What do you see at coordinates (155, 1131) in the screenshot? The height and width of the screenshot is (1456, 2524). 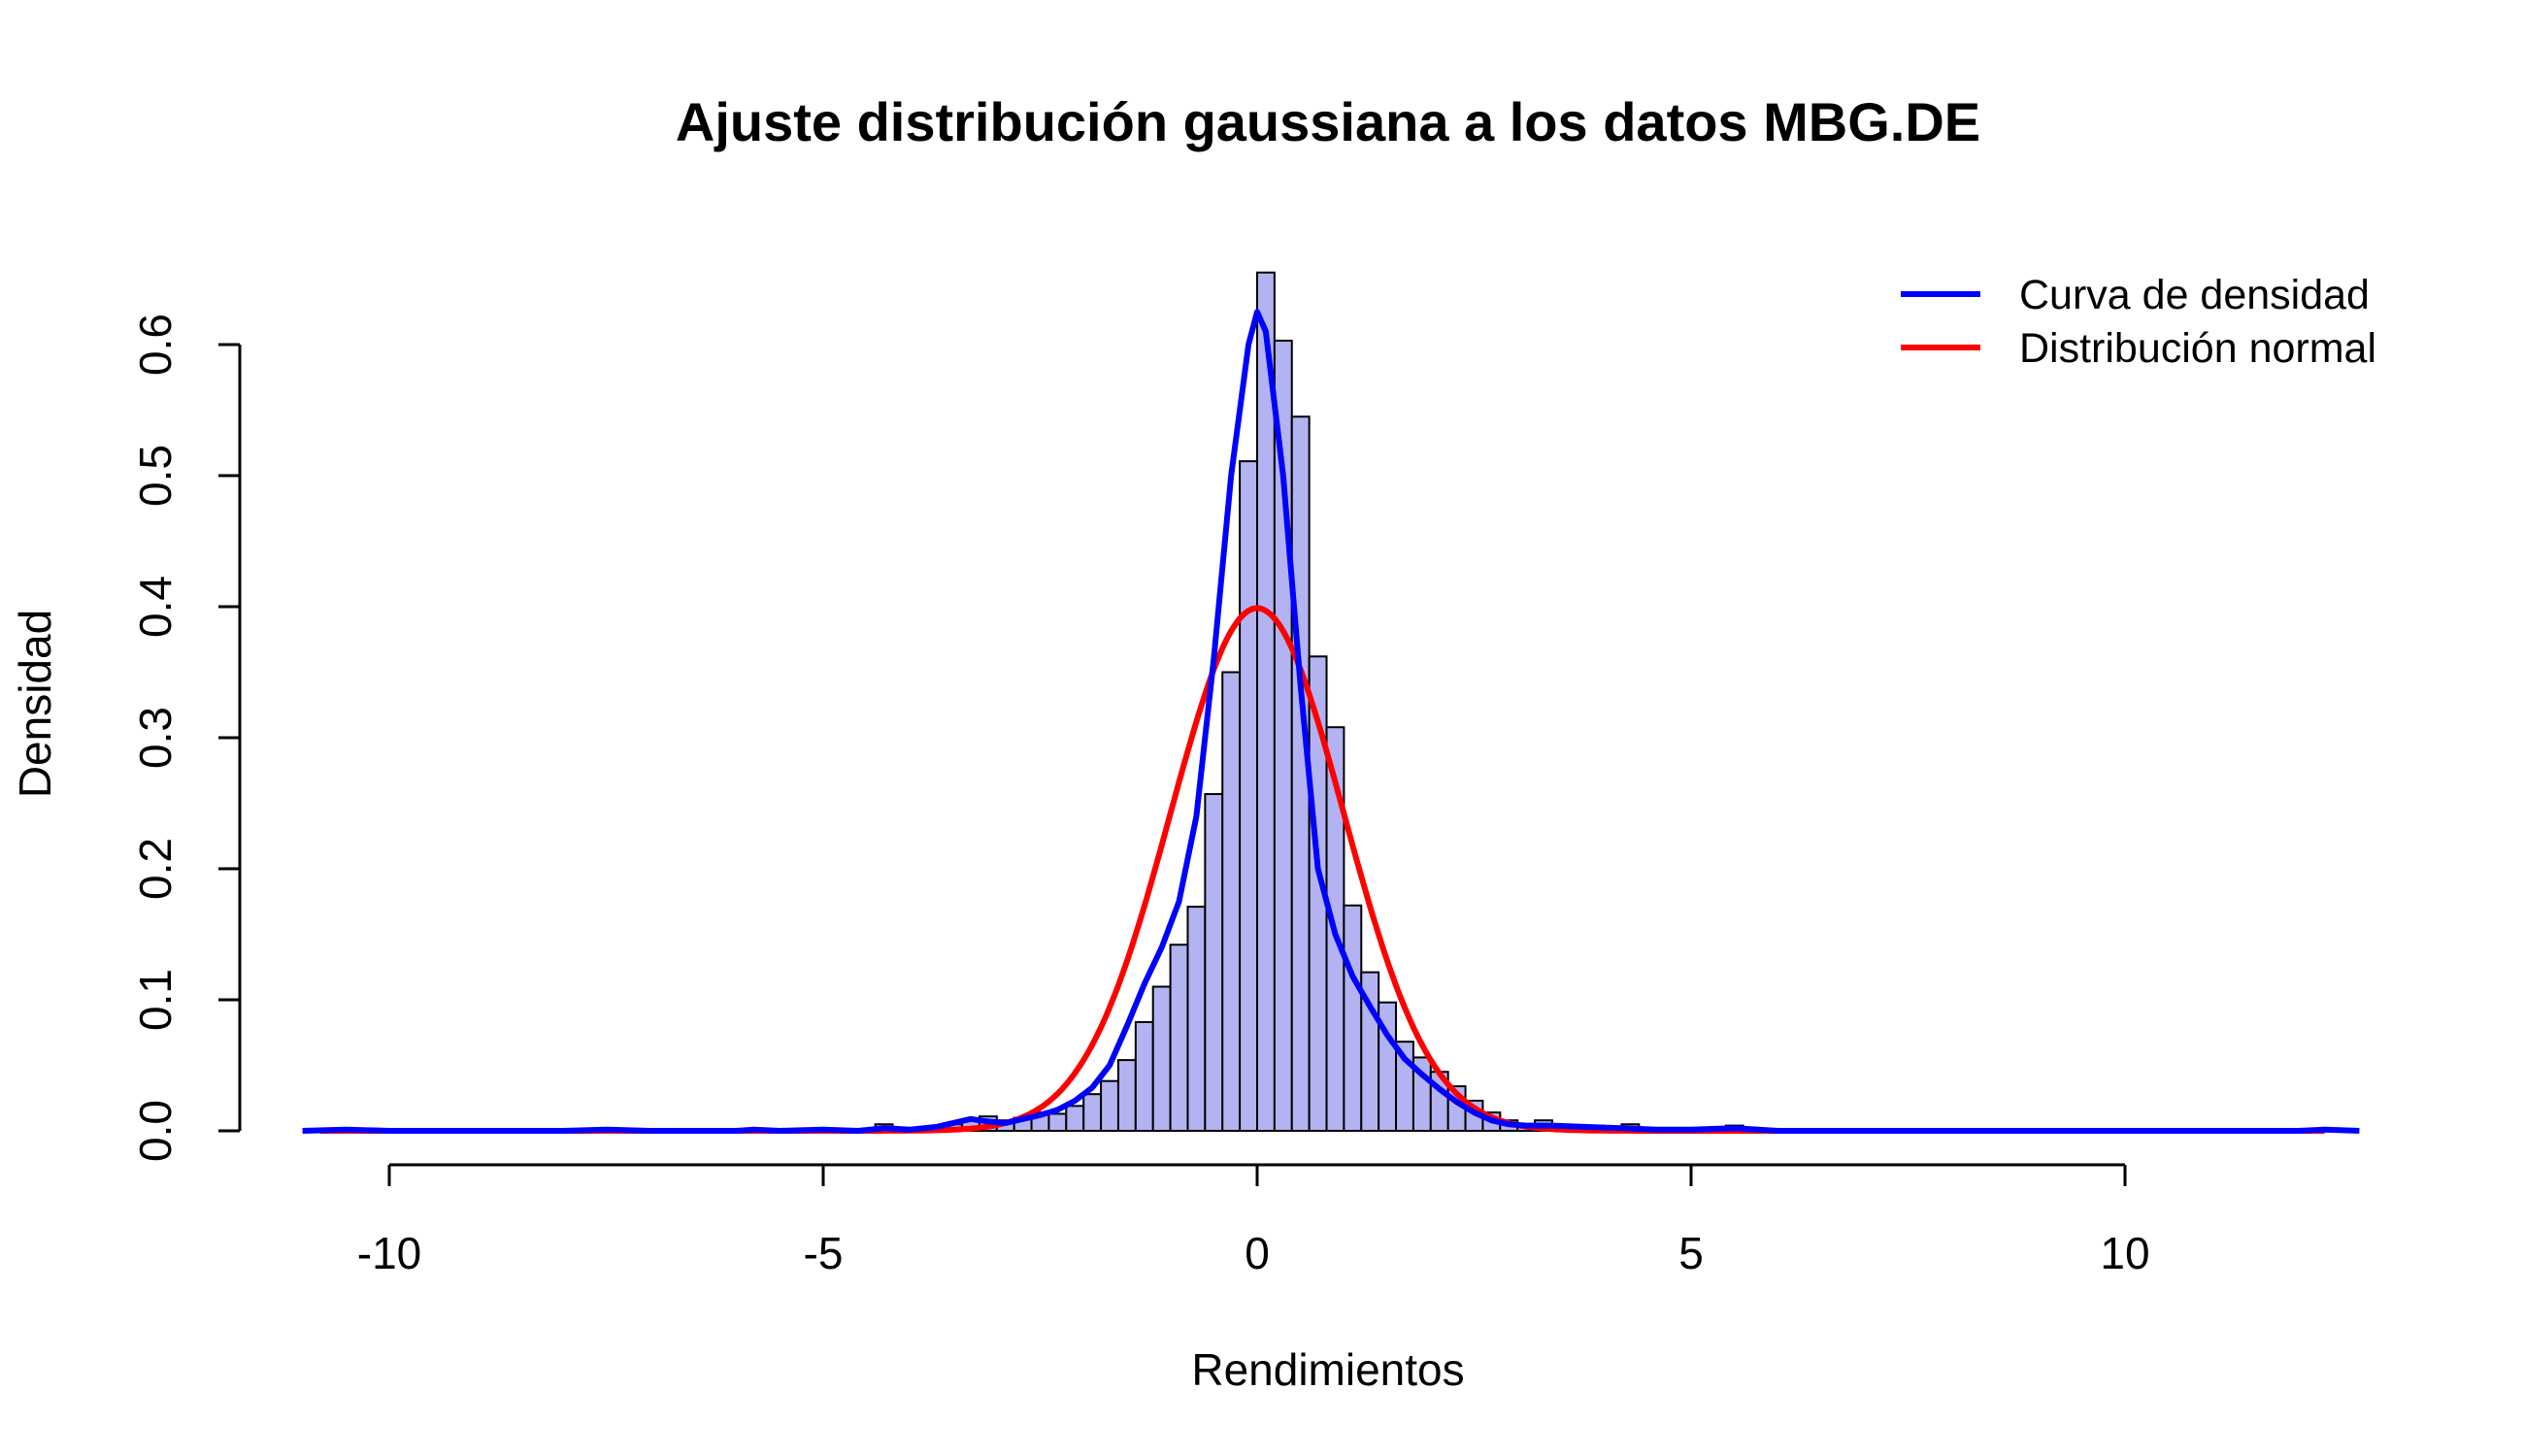 I see `y-tick-label: 0.0` at bounding box center [155, 1131].